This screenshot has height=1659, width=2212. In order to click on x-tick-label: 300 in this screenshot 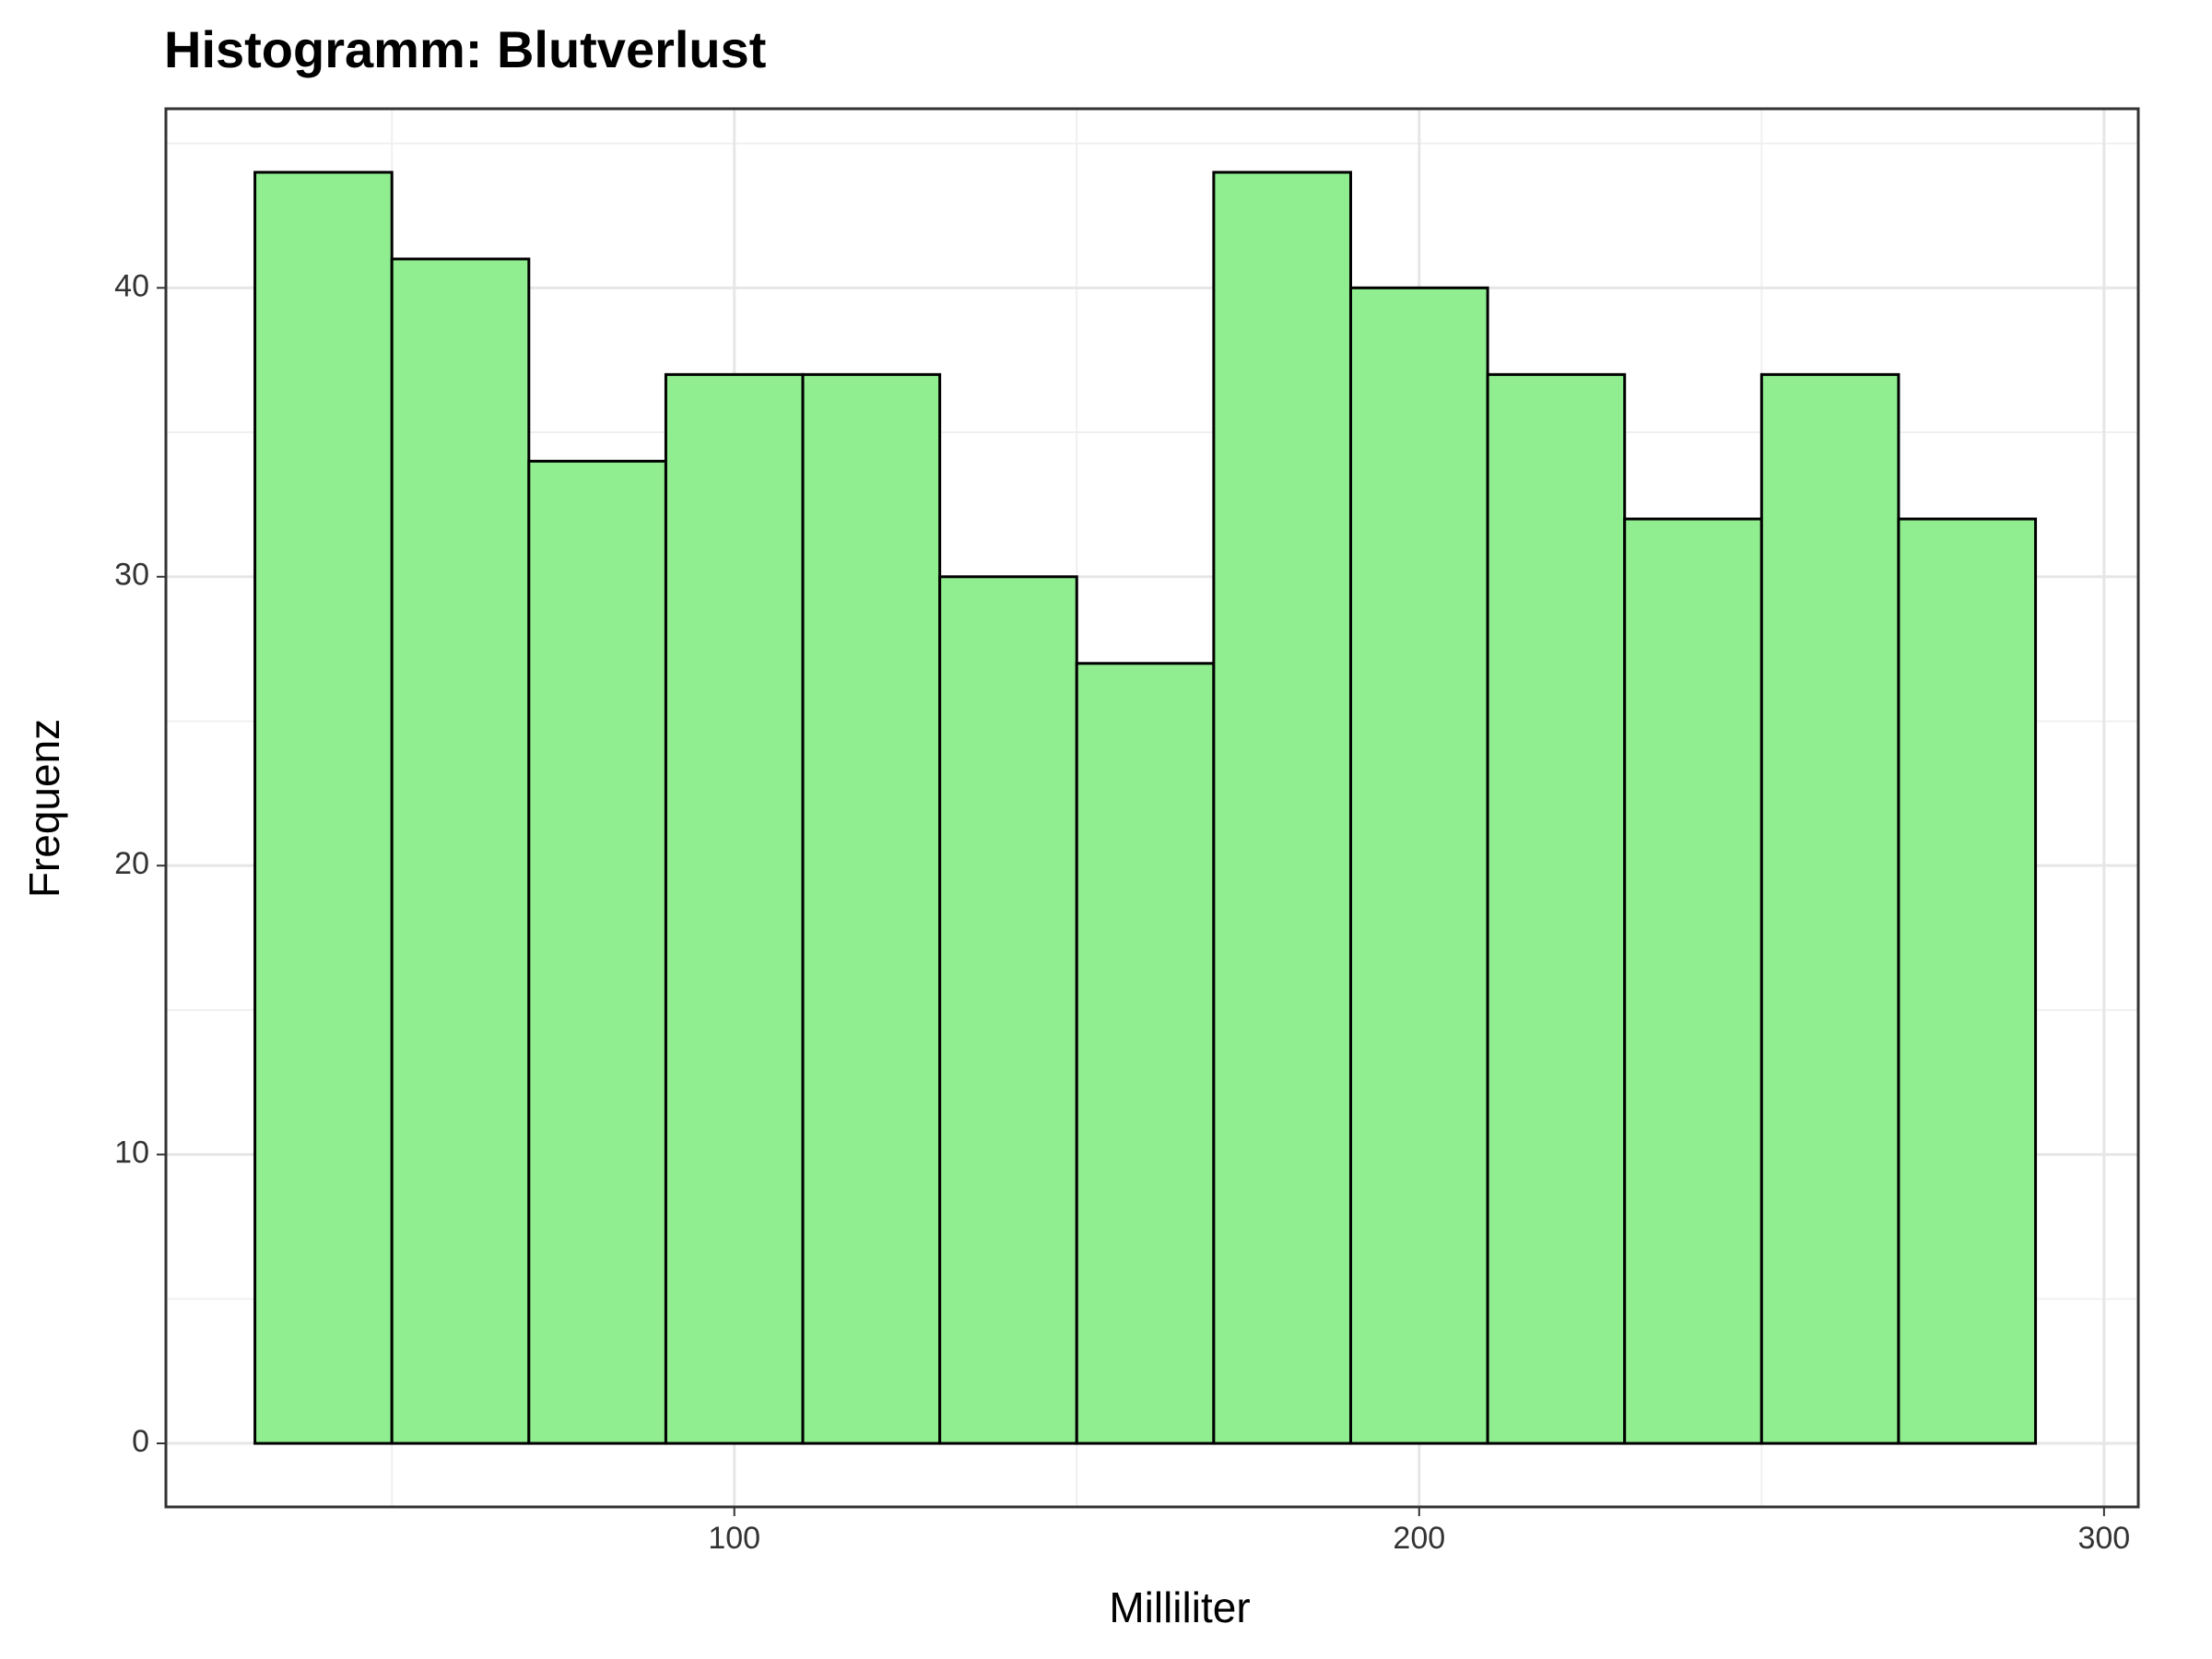, I will do `click(2103, 1538)`.